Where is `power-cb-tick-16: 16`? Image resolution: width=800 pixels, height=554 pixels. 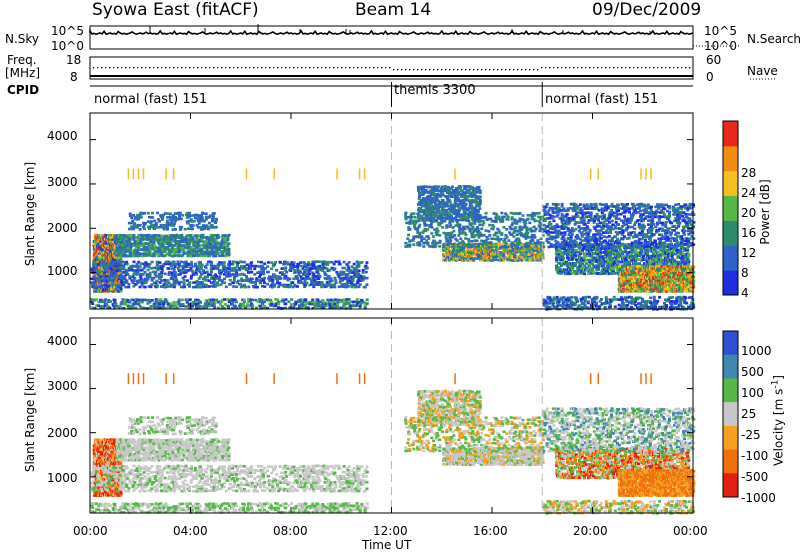 power-cb-tick-16: 16 is located at coordinates (749, 233).